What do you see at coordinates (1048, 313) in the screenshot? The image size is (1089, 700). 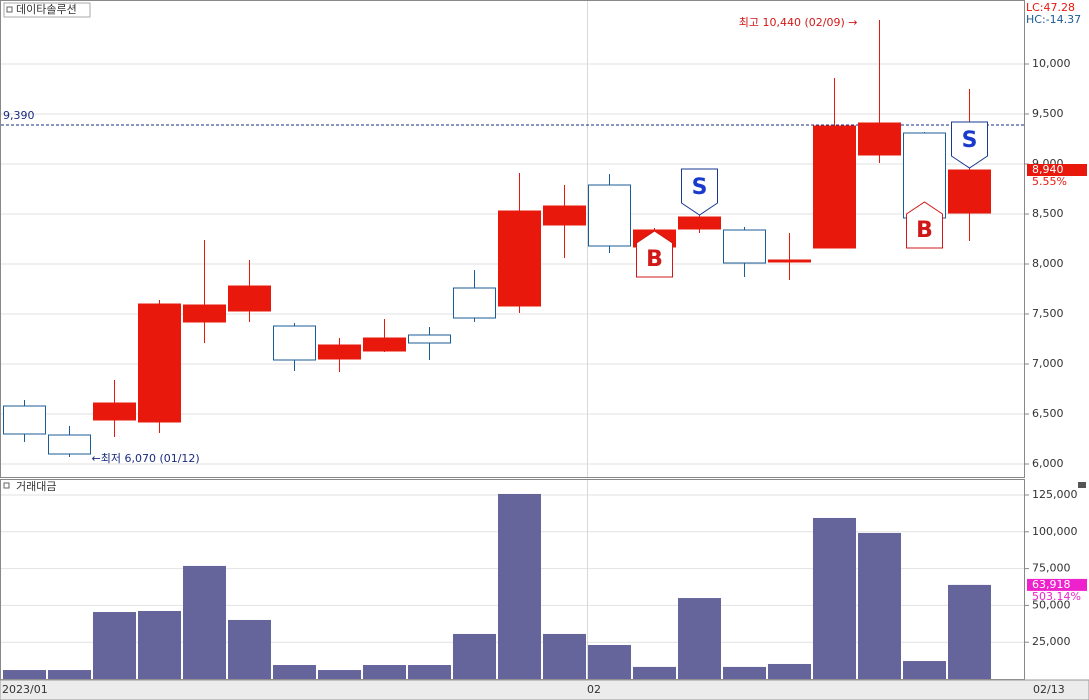 I see `y-tick-label: 7,500` at bounding box center [1048, 313].